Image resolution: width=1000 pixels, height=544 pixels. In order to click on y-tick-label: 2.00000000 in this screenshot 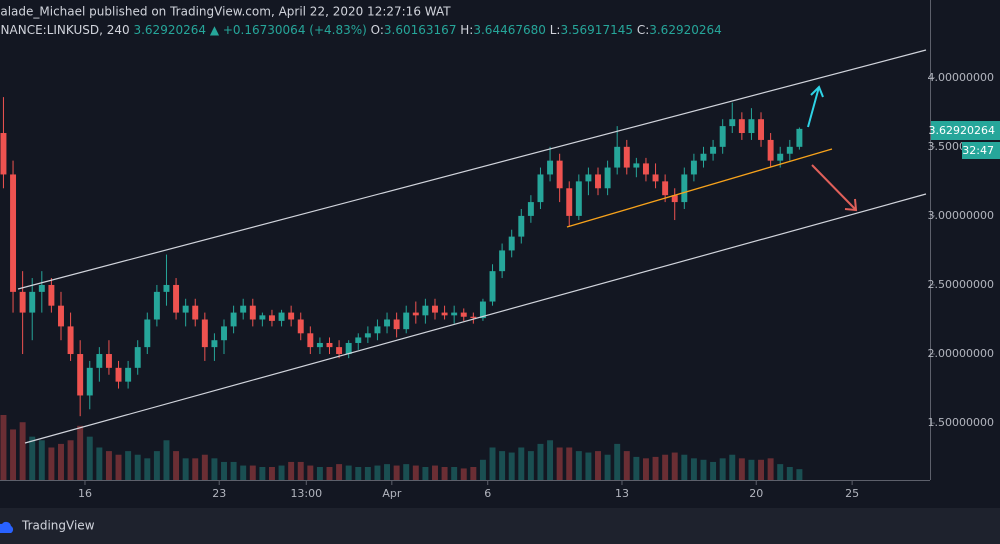, I will do `click(961, 353)`.